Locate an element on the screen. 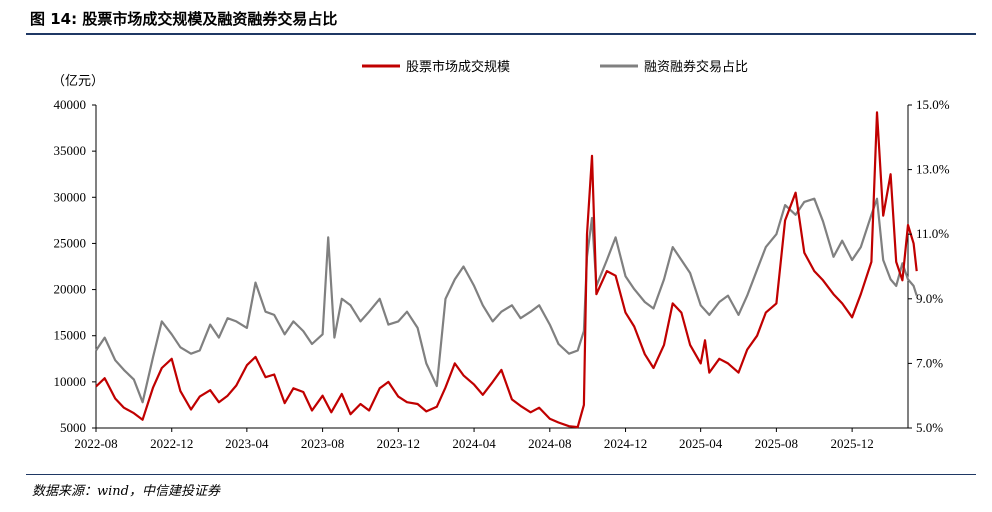  x-tick-label: 2025-08 is located at coordinates (776, 443).